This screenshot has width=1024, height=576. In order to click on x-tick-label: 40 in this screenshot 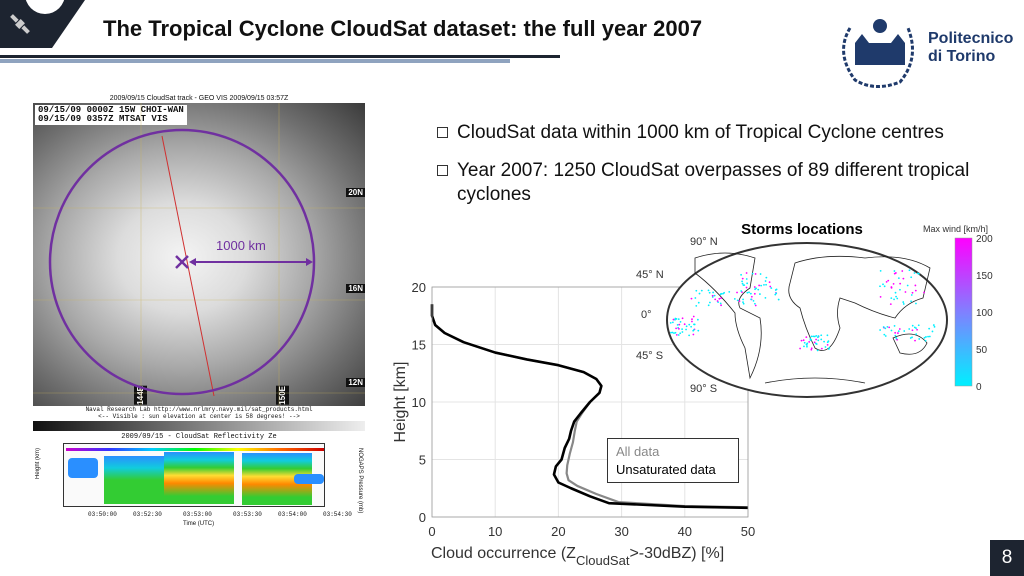, I will do `click(685, 531)`.